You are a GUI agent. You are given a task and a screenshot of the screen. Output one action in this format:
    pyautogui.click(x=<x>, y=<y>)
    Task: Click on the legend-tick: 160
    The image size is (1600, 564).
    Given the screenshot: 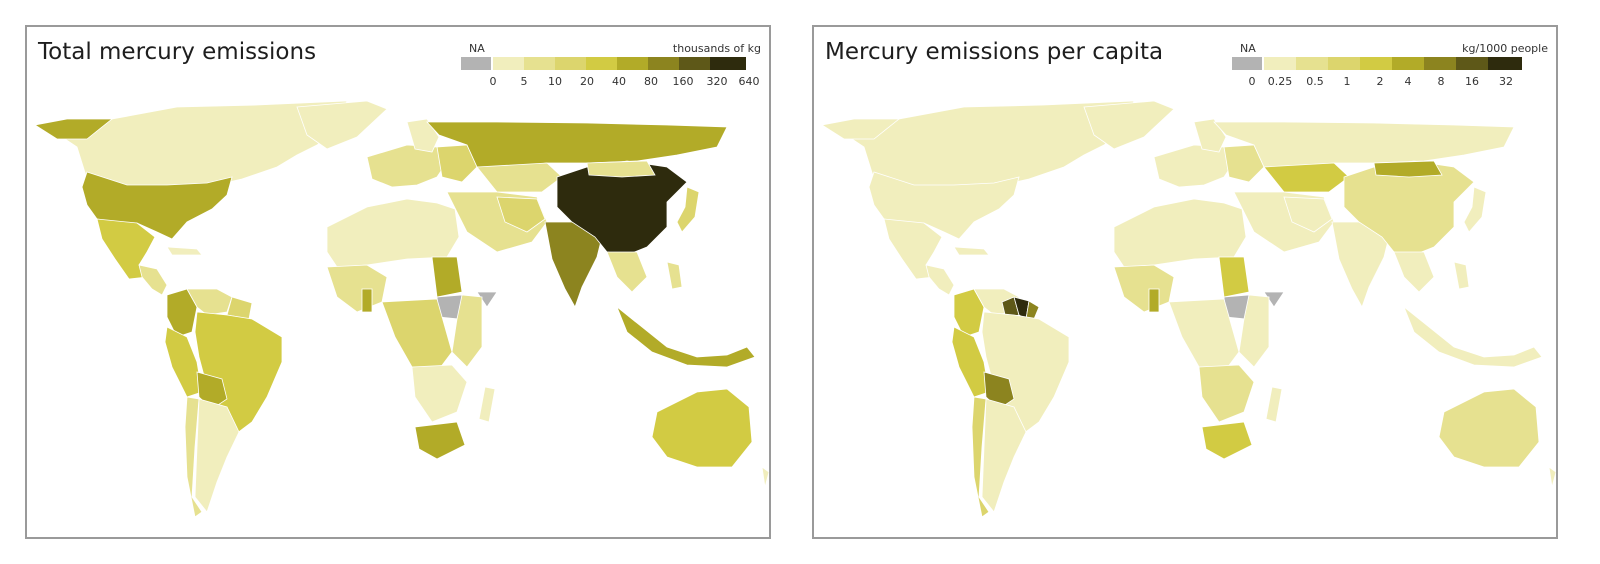 What is the action you would take?
    pyautogui.click(x=683, y=81)
    